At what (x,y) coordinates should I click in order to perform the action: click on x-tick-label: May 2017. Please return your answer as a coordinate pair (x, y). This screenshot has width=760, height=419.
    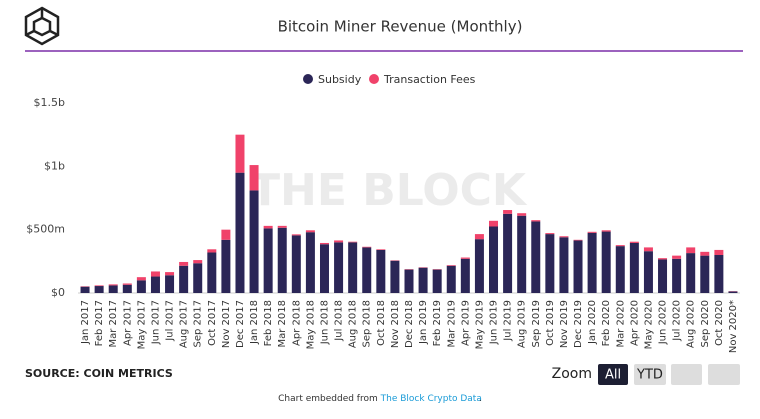
    Looking at the image, I should click on (141, 324).